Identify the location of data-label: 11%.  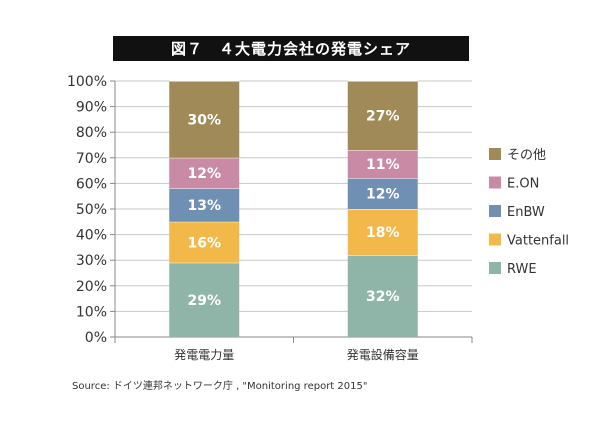
(383, 165).